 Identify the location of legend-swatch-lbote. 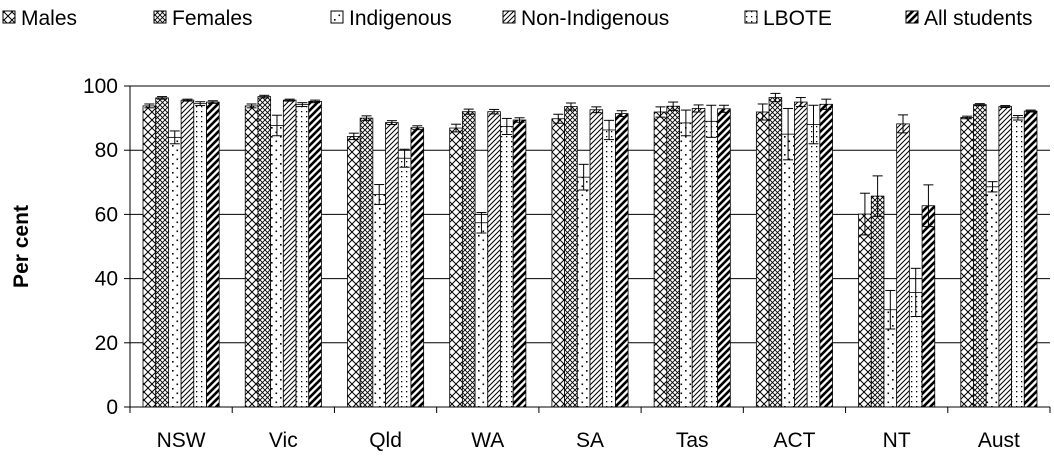
(751, 17).